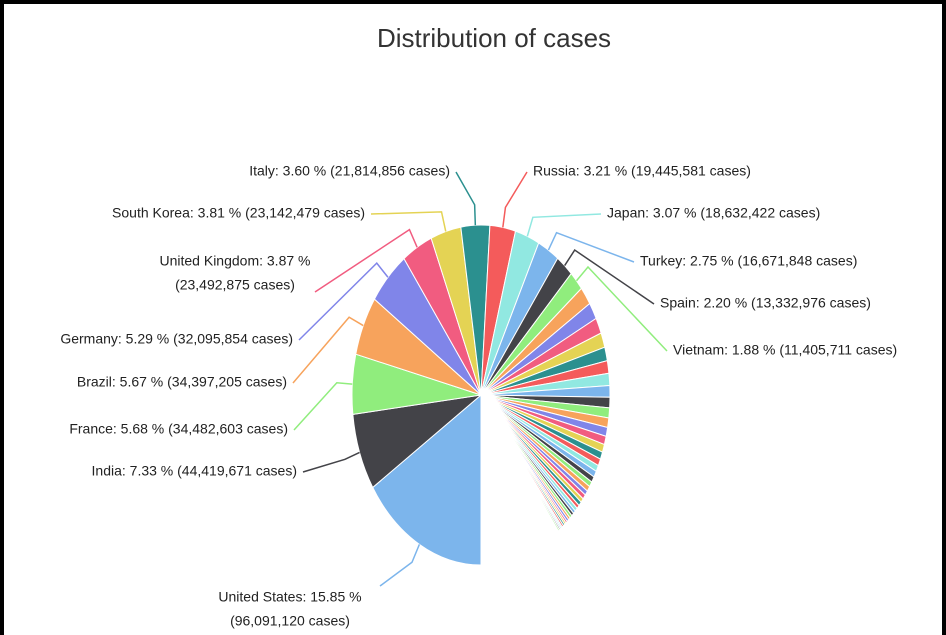  Describe the element at coordinates (194, 471) in the screenshot. I see `data-label: India: 7.33 % (44,419,671 cases)` at that location.